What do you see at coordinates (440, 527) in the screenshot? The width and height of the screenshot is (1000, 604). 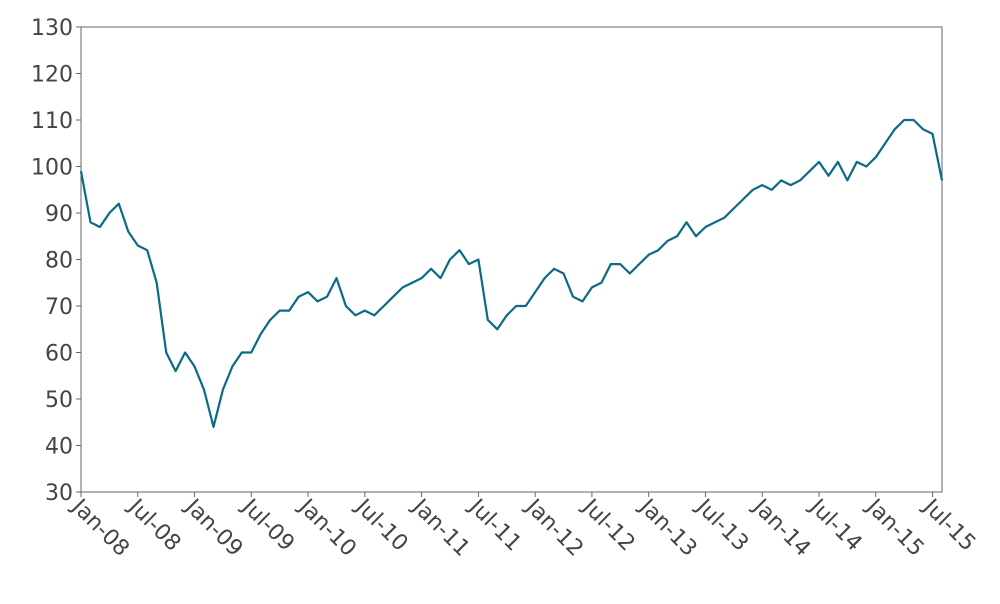 I see `x-tick-label: Jan-11` at bounding box center [440, 527].